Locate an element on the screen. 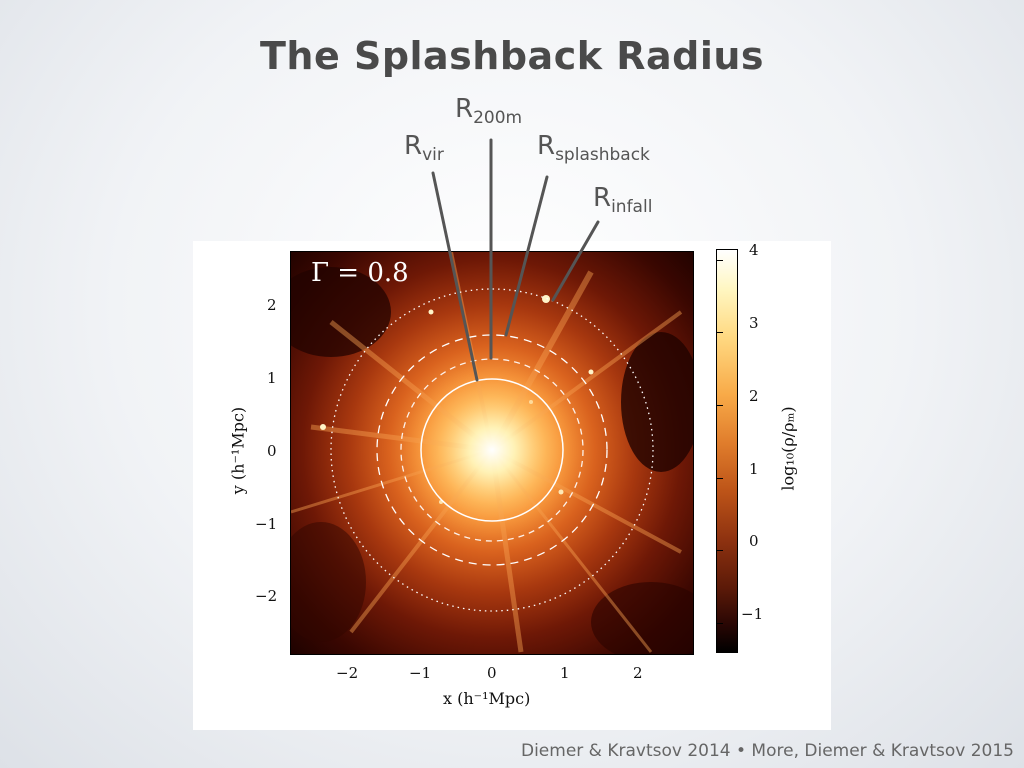 This screenshot has height=768, width=1024. rsplashback-circle is located at coordinates (492, 450).